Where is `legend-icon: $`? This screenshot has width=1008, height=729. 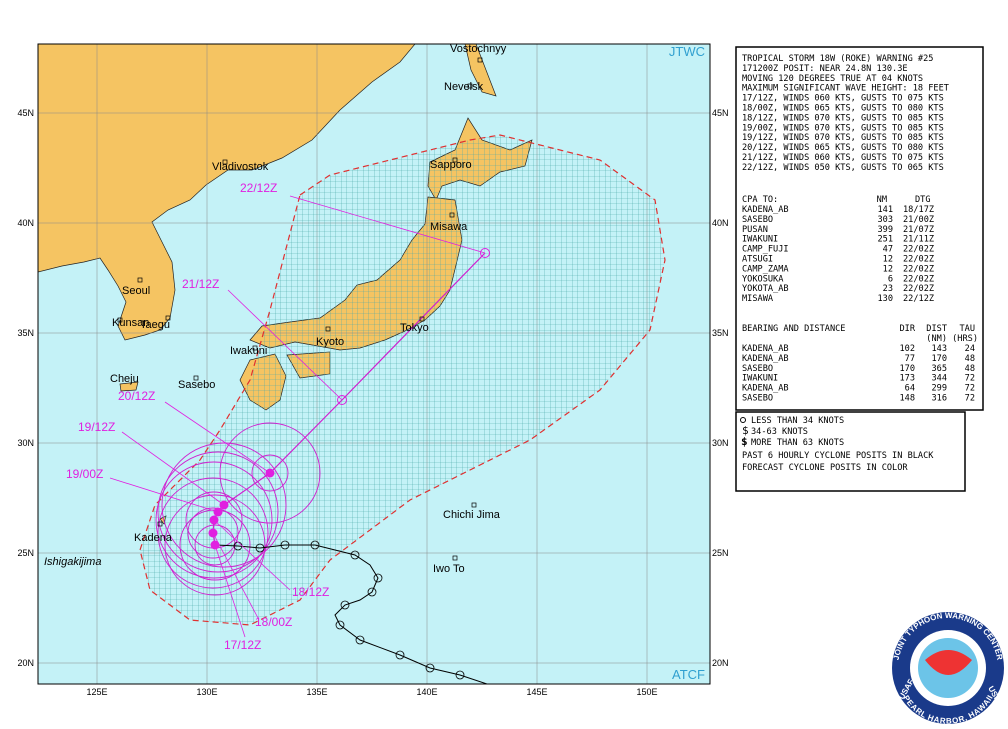 legend-icon: $ is located at coordinates (744, 441).